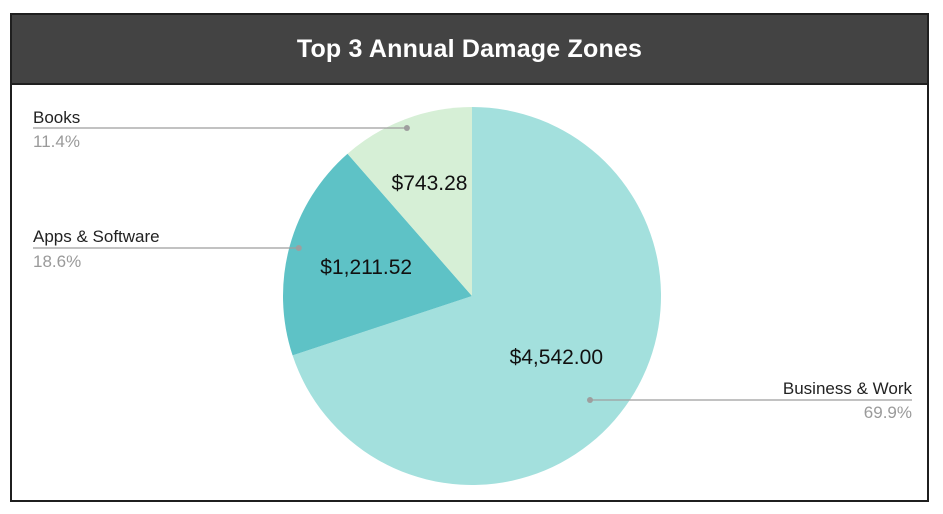 This screenshot has width=943, height=514. Describe the element at coordinates (366, 267) in the screenshot. I see `slice-value-label: $1,211.52` at that location.